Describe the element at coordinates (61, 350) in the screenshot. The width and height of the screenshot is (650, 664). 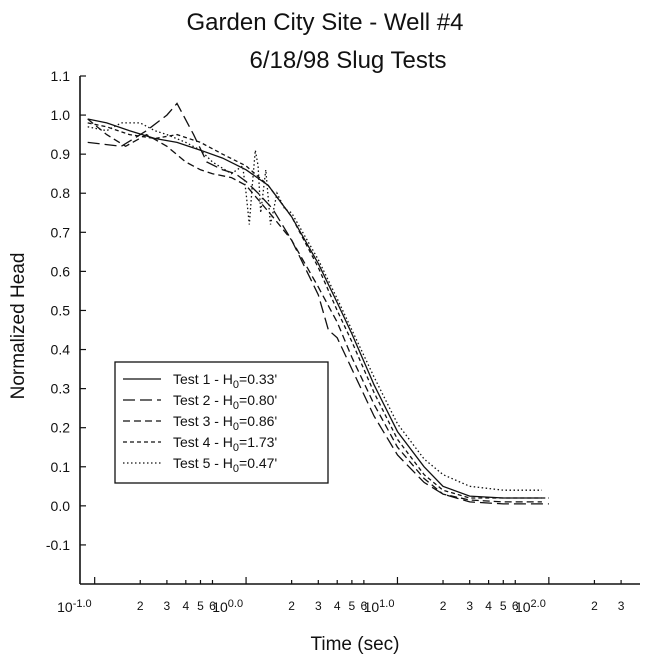
I see `y-tick-label: 0.4` at that location.